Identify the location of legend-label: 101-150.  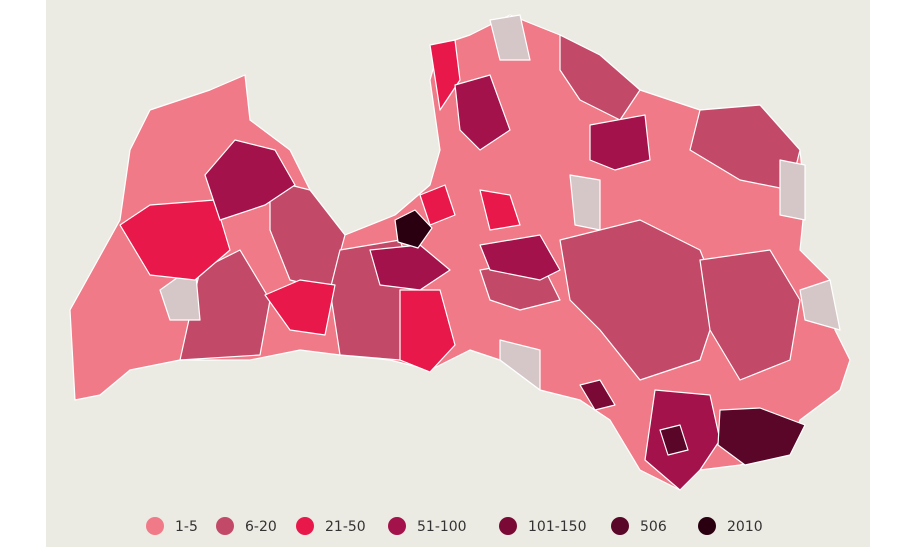
(557, 527).